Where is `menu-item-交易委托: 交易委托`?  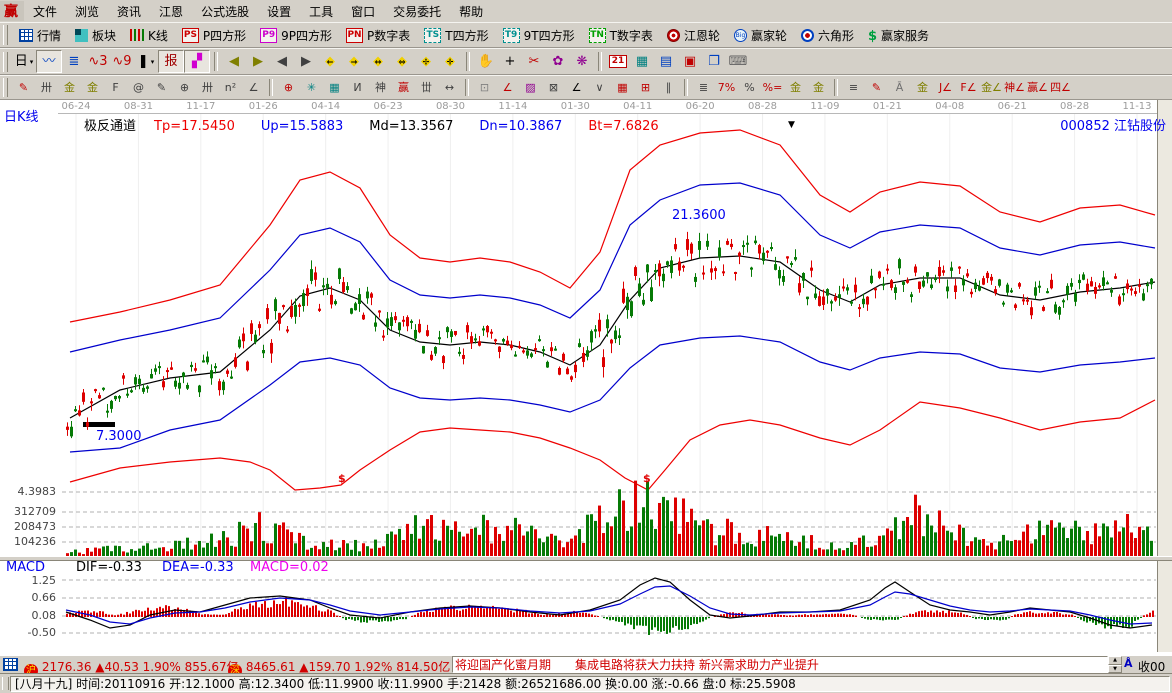 menu-item-交易委托: 交易委托 is located at coordinates (417, 11).